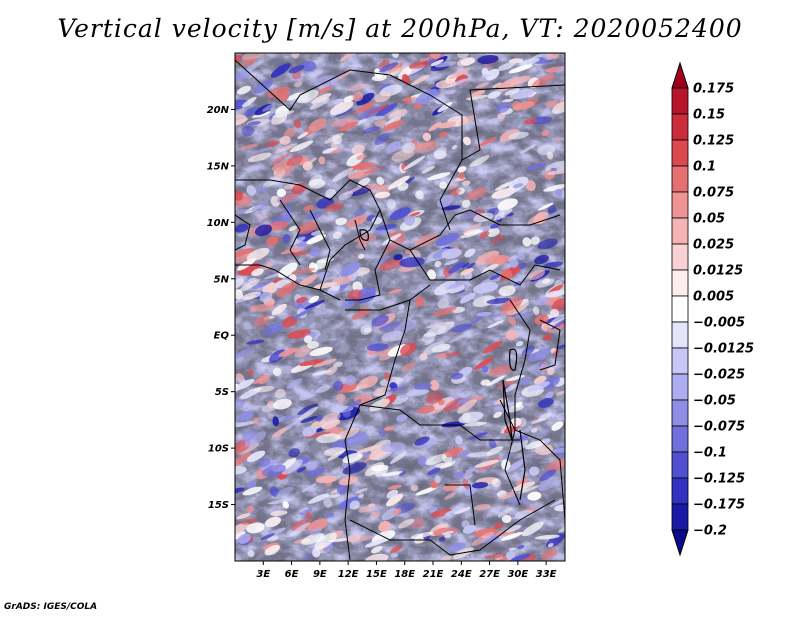  Describe the element at coordinates (513, 359) in the screenshot. I see `lake-outline` at that location.